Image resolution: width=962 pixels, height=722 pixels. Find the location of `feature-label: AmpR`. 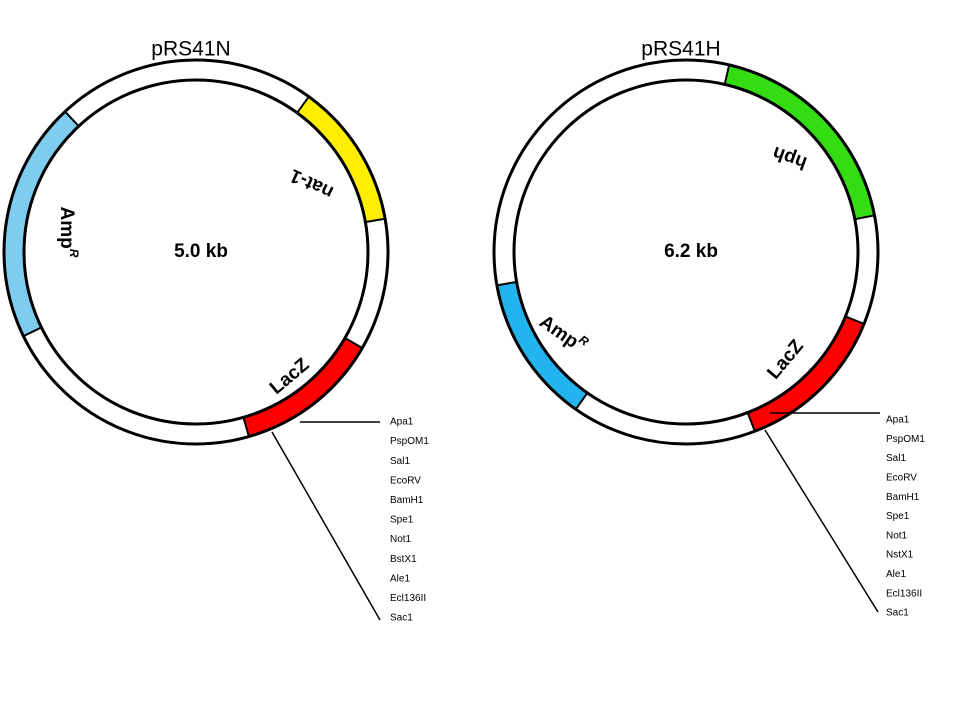

feature-label: AmpR is located at coordinates (68, 232).